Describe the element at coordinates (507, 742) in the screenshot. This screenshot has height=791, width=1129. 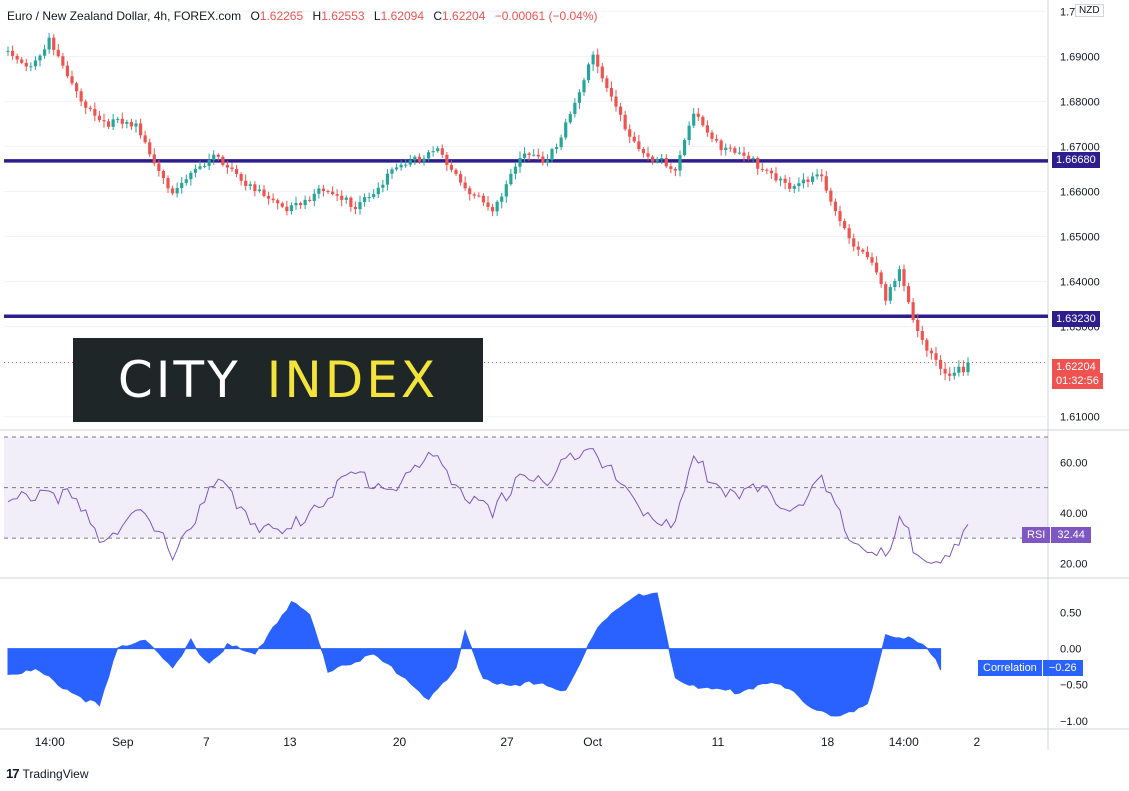
I see `time-tick-label: 27` at that location.